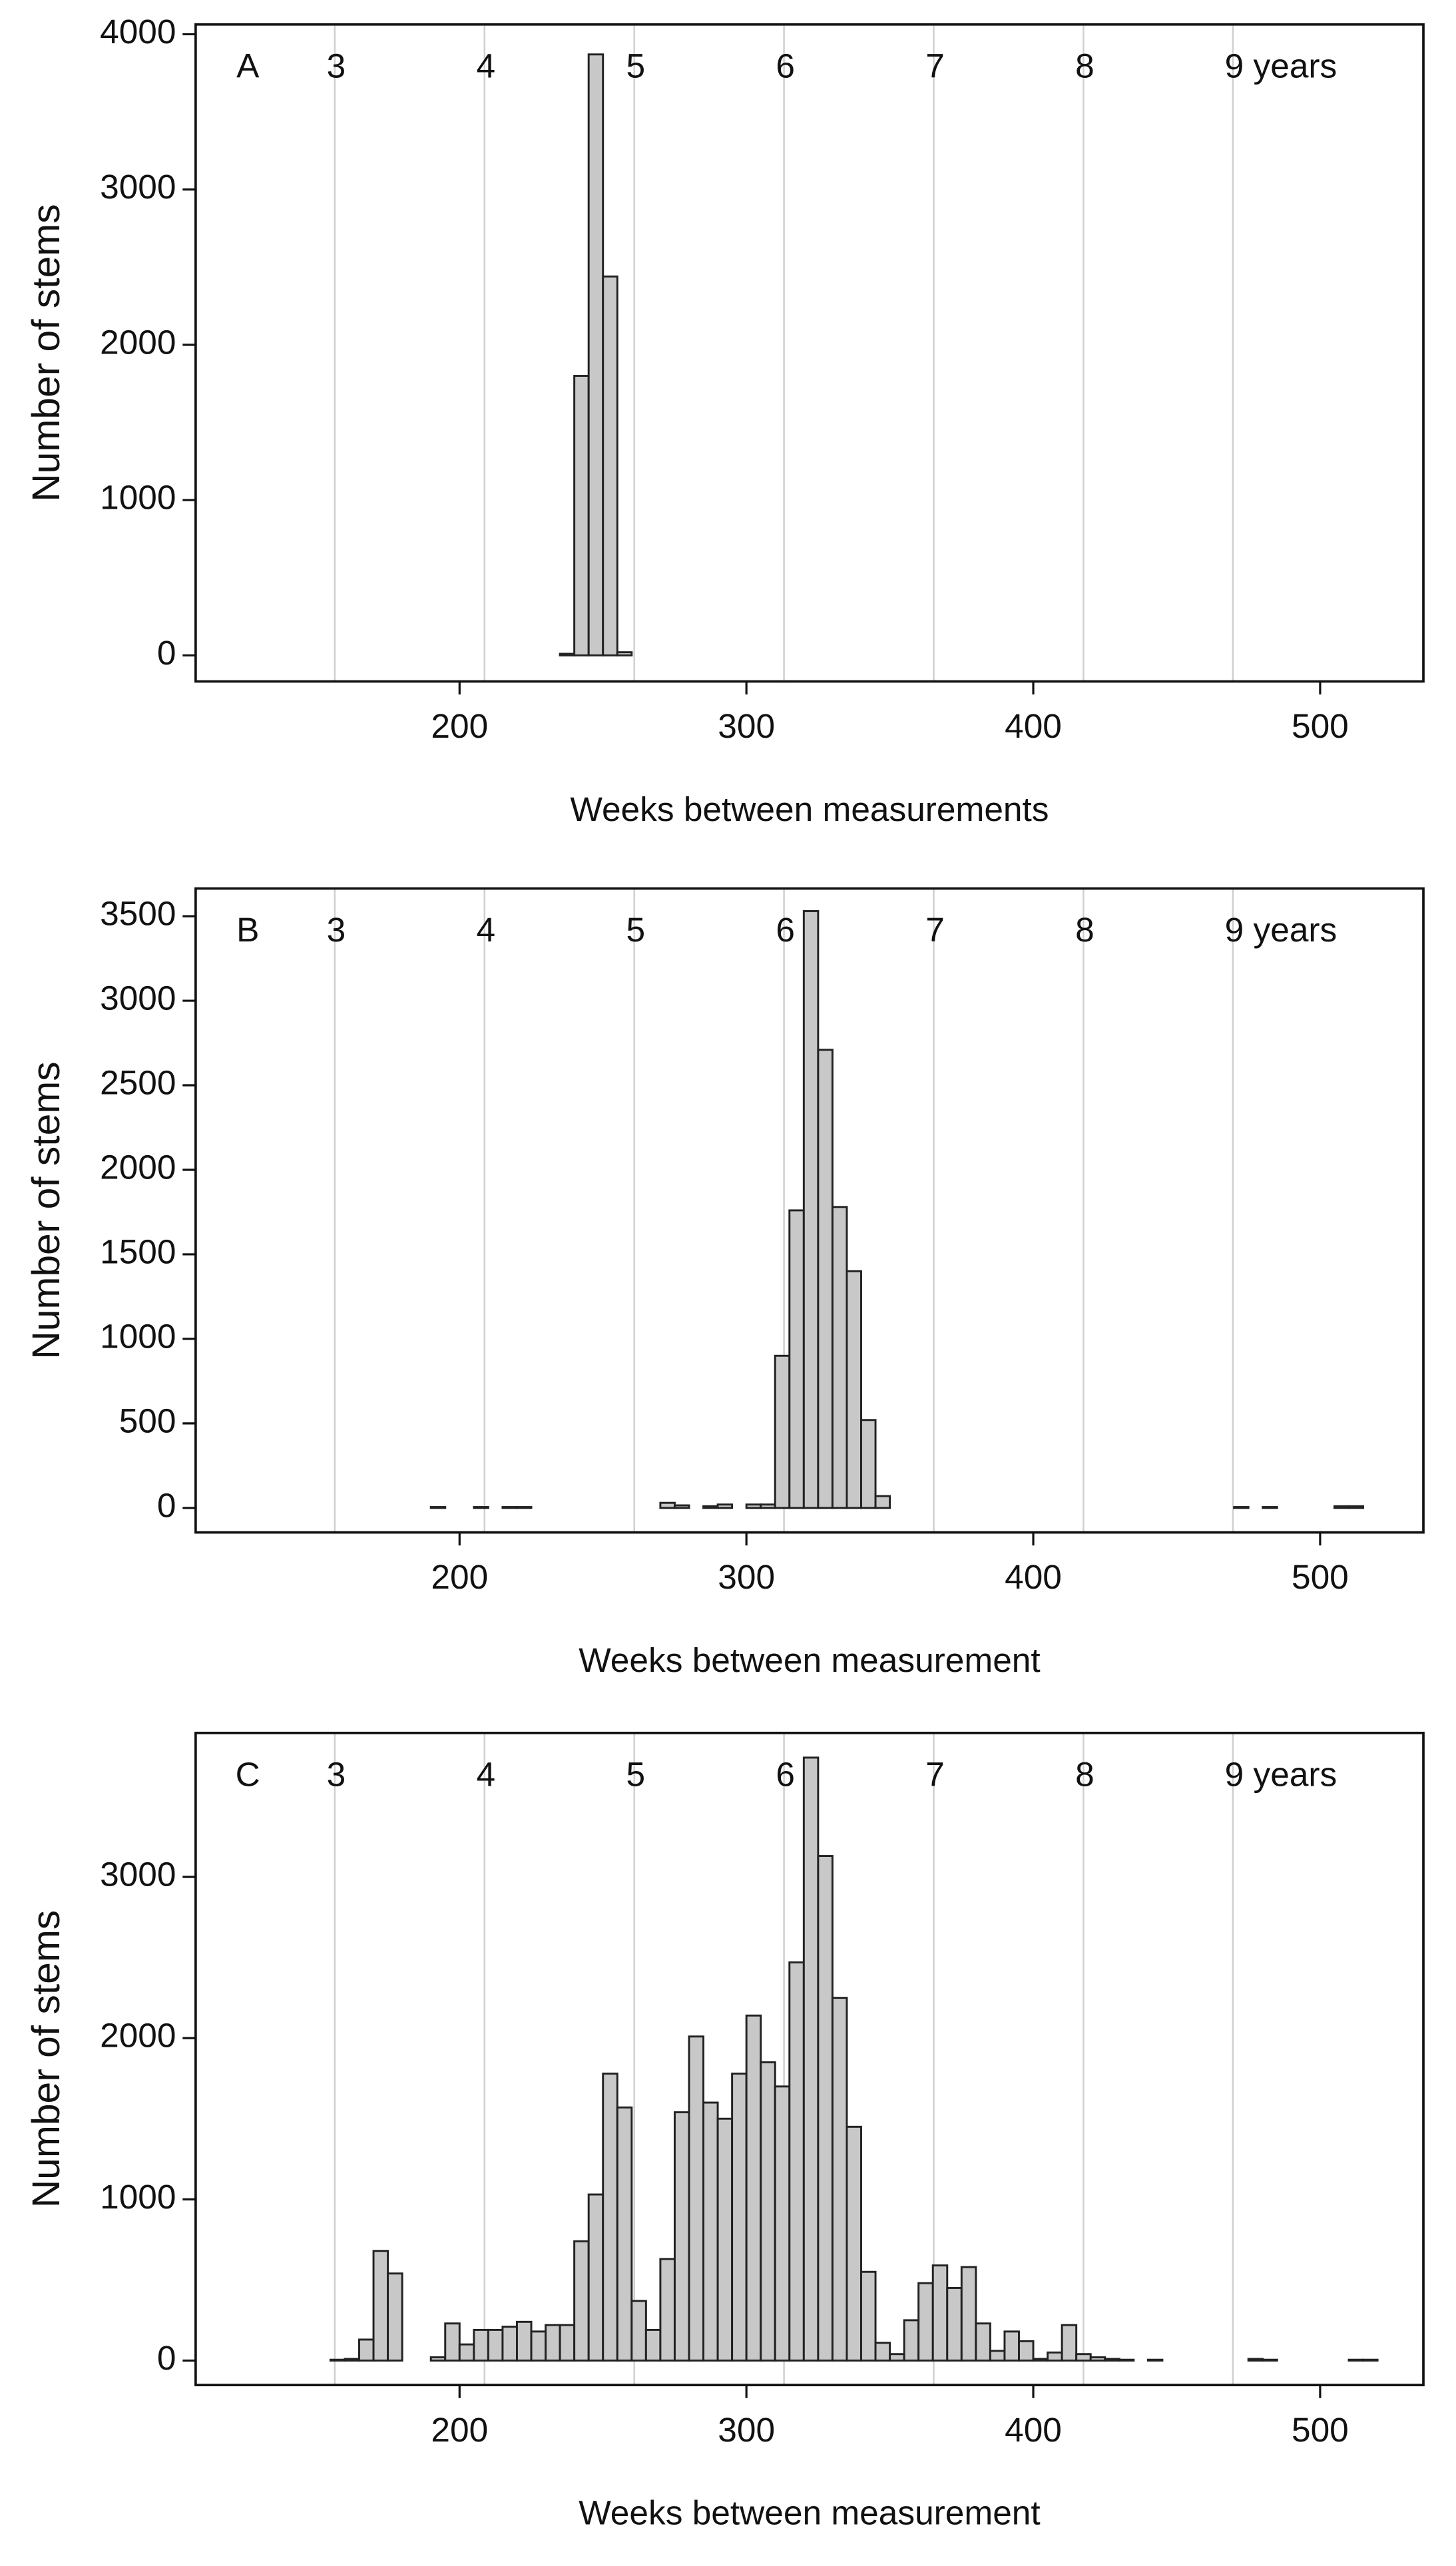 The height and width of the screenshot is (2566, 1456). What do you see at coordinates (248, 929) in the screenshot?
I see `panel-label: B` at bounding box center [248, 929].